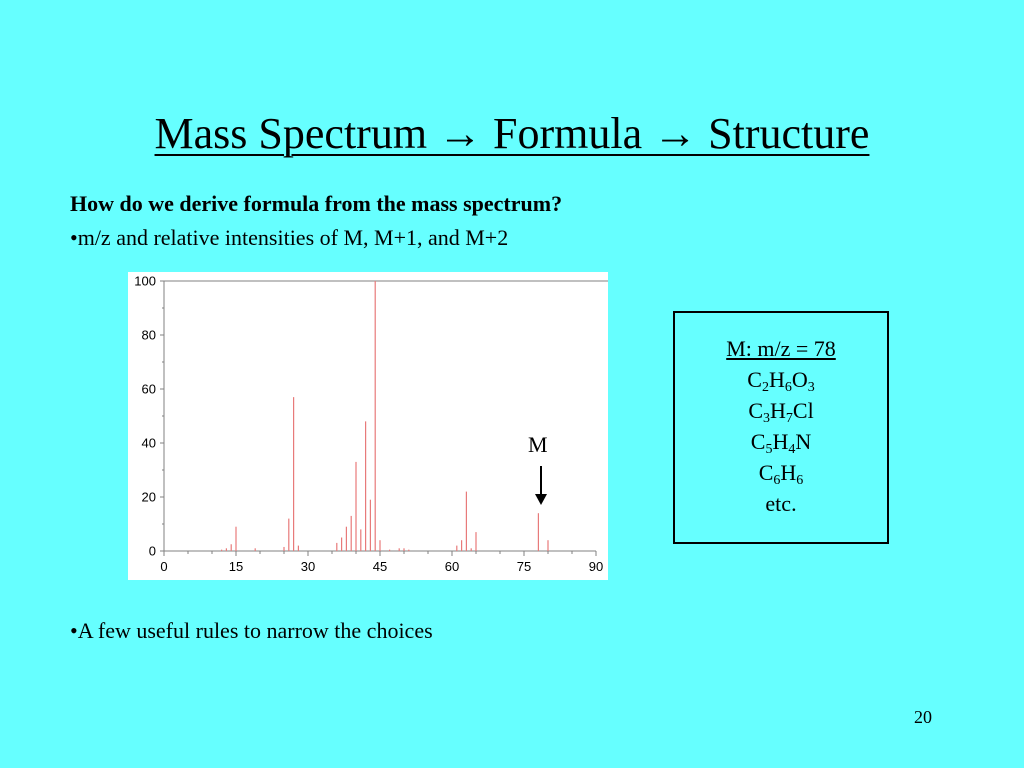 The image size is (1024, 768). I want to click on formula-list: C2H6O3 C3H7Cl C5H4N C6H6, so click(781, 426).